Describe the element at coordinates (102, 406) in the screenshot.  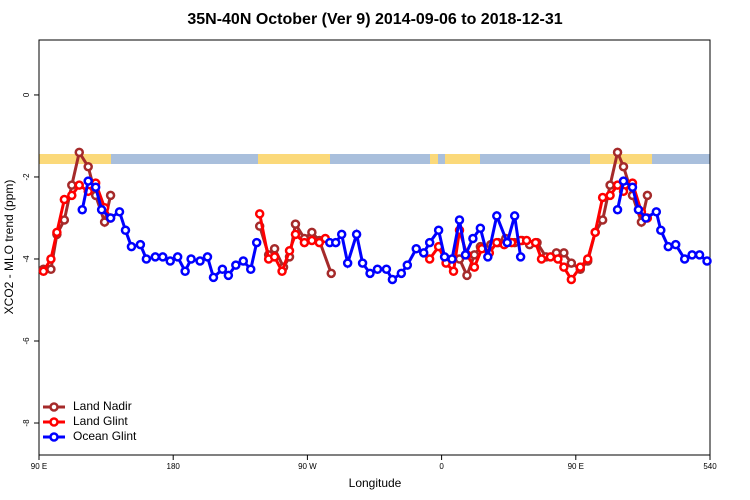
I see `legend-label: Land Nadir` at that location.